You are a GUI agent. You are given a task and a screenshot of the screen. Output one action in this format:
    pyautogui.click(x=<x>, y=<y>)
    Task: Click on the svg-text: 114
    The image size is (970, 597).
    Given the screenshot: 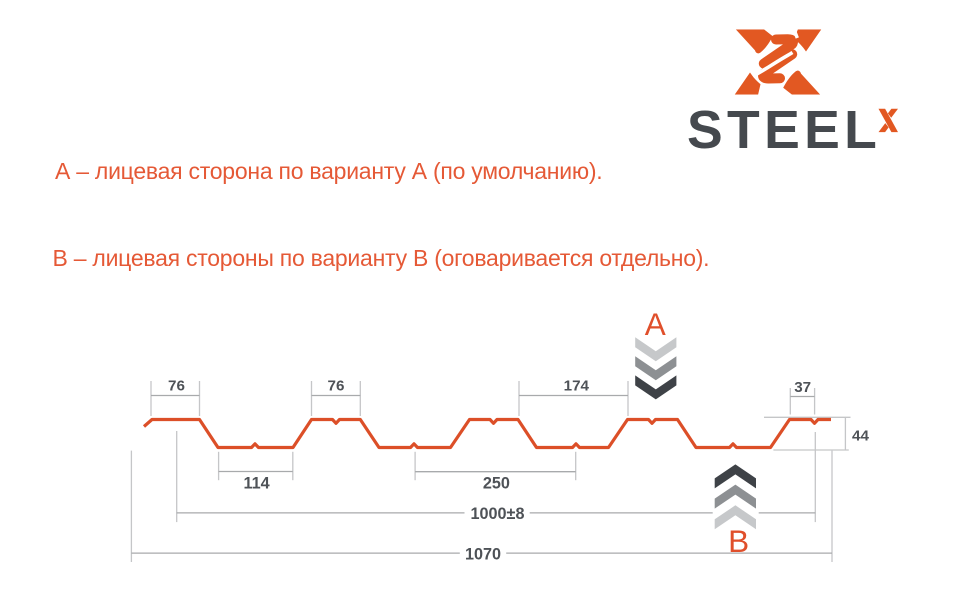 What is the action you would take?
    pyautogui.click(x=257, y=484)
    